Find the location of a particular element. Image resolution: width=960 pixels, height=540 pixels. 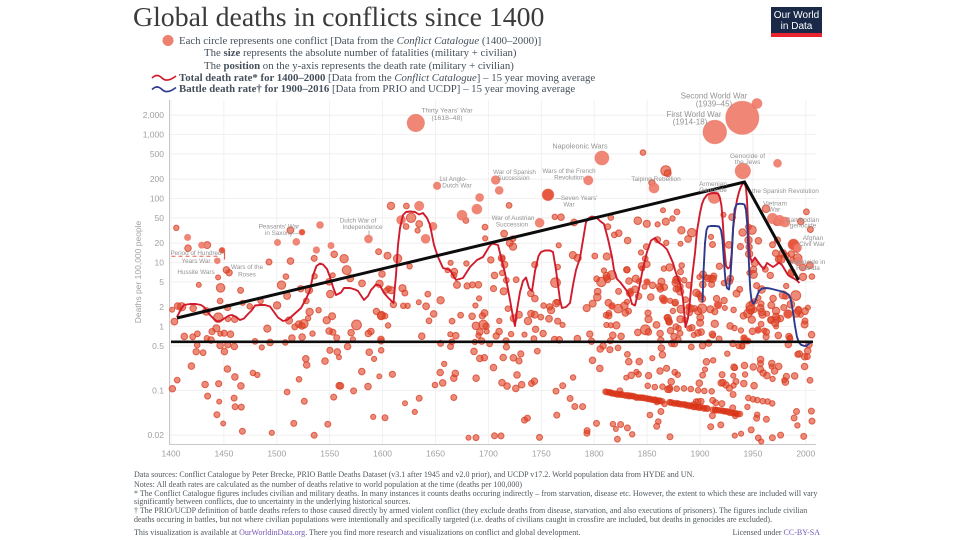

svg-text: 1600 is located at coordinates (382, 454).